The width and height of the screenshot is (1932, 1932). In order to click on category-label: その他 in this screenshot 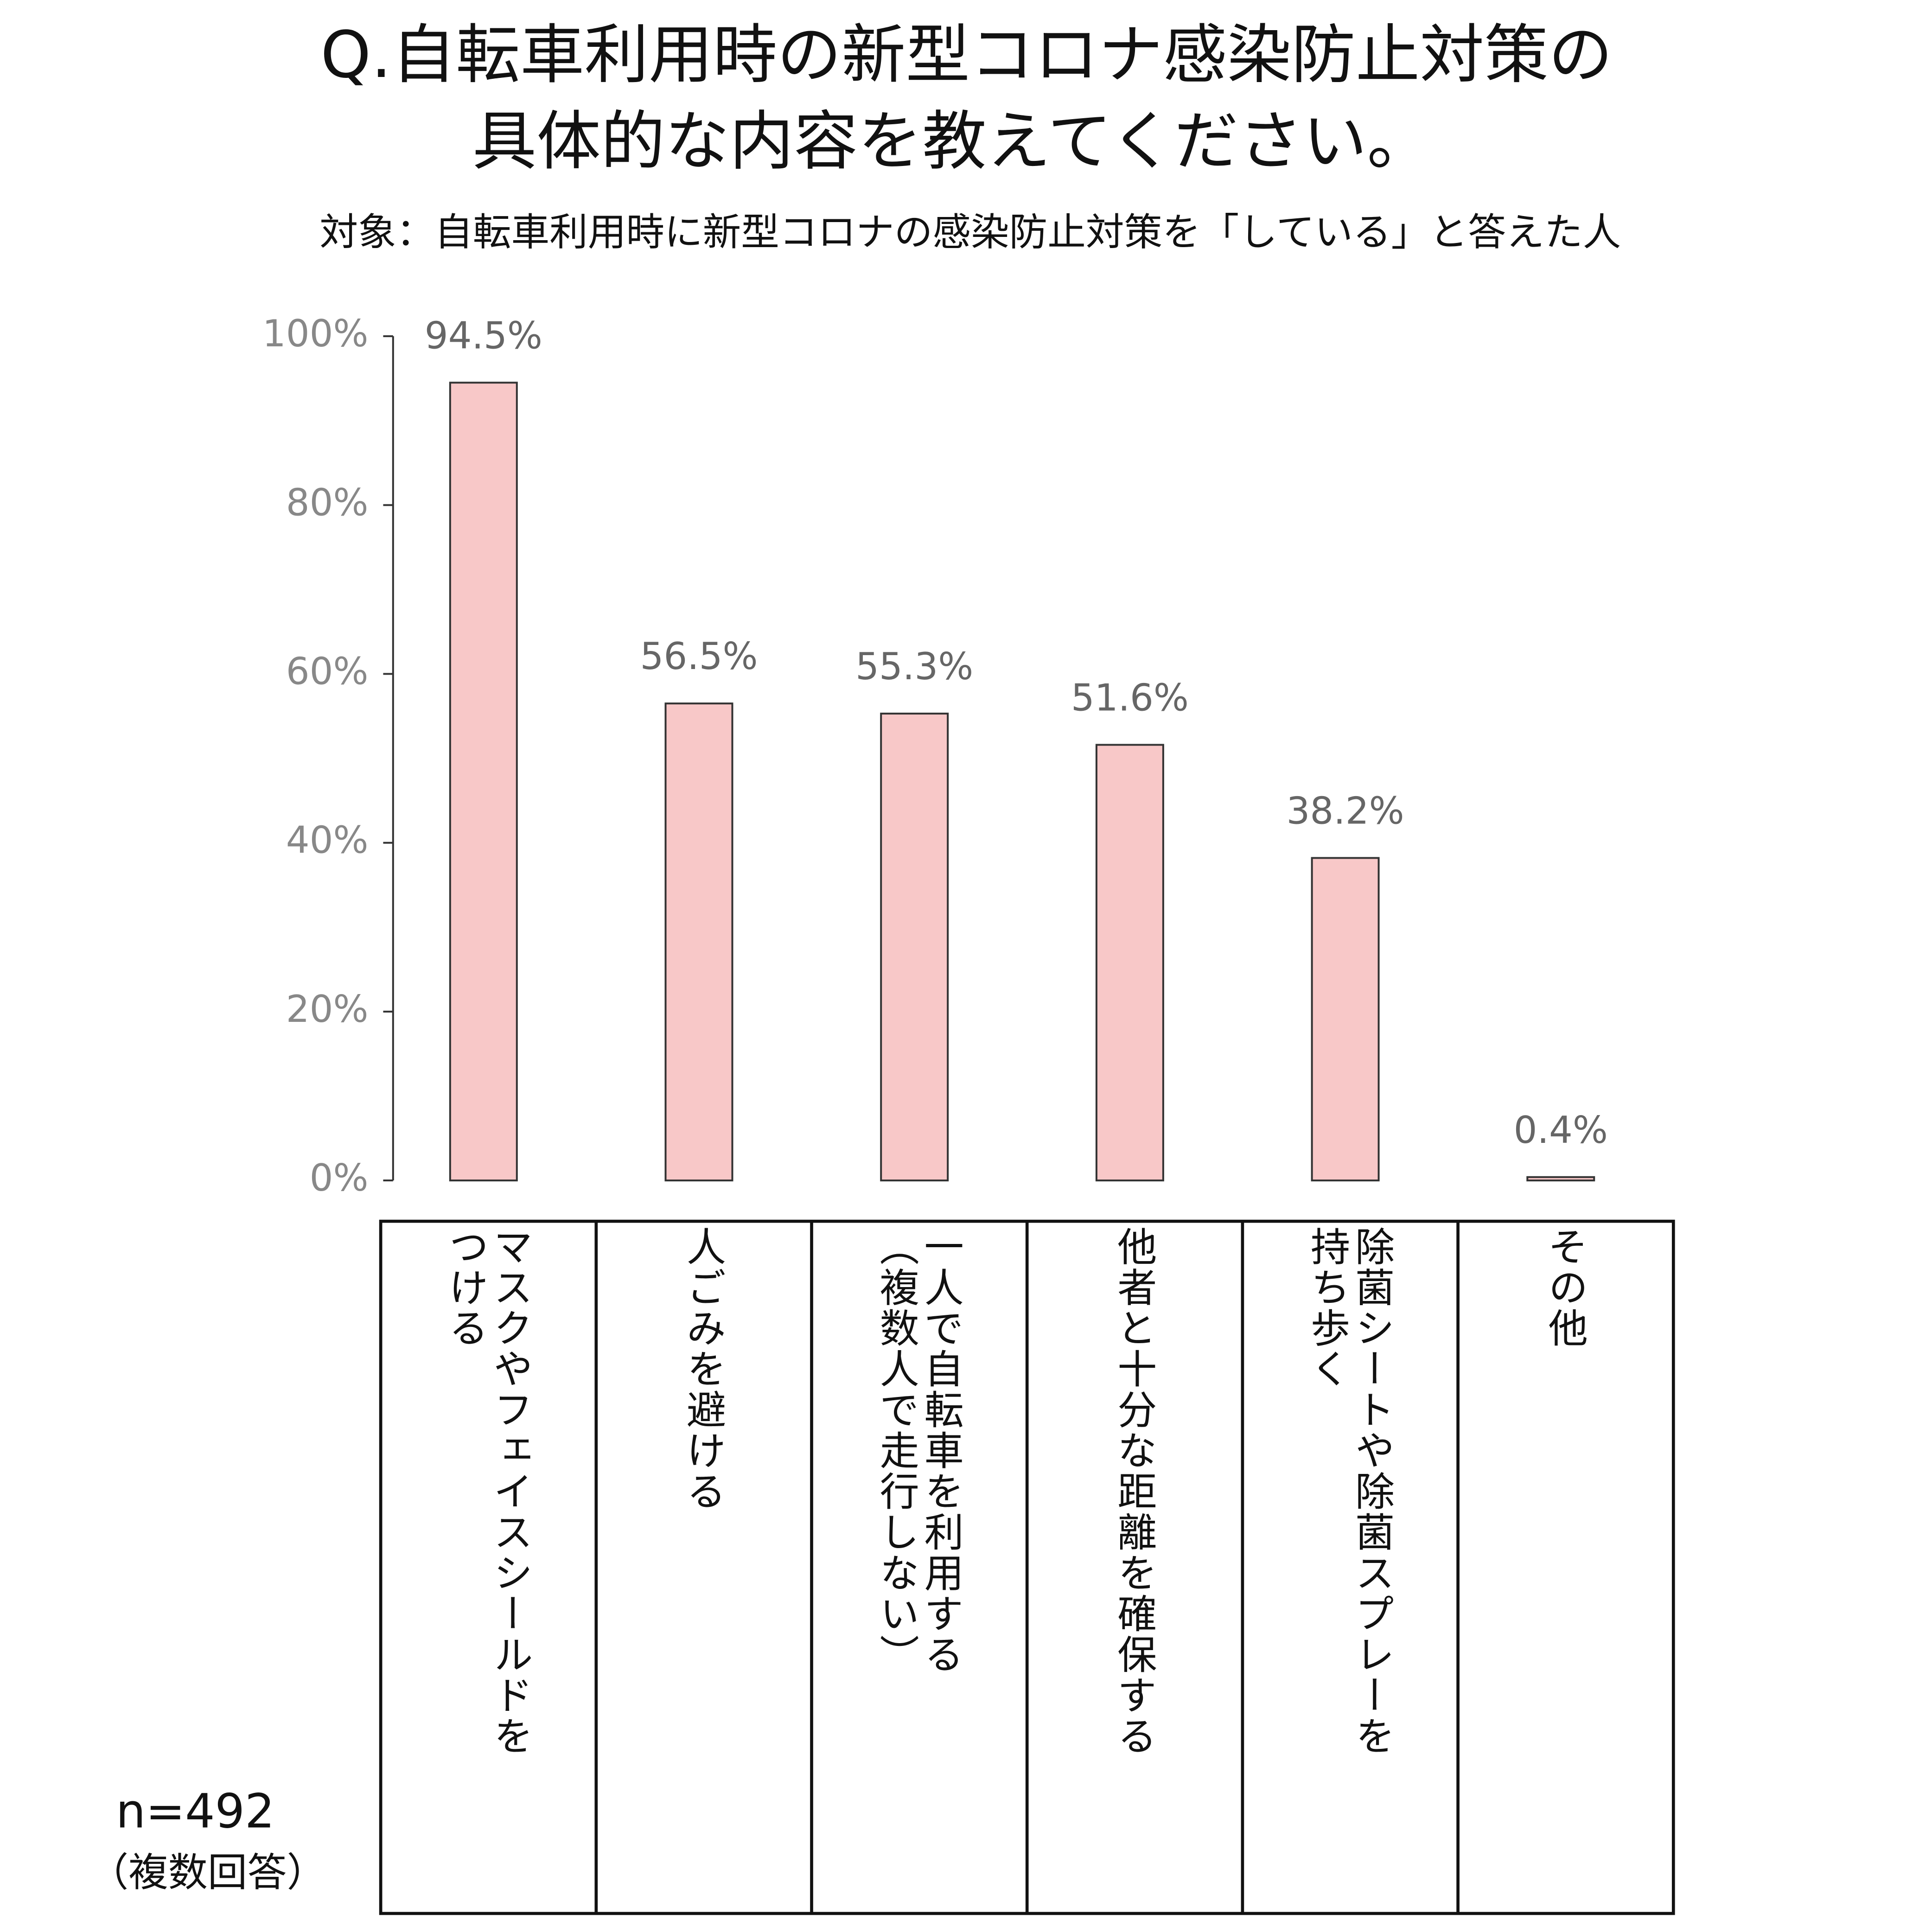, I will do `click(1566, 1567)`.